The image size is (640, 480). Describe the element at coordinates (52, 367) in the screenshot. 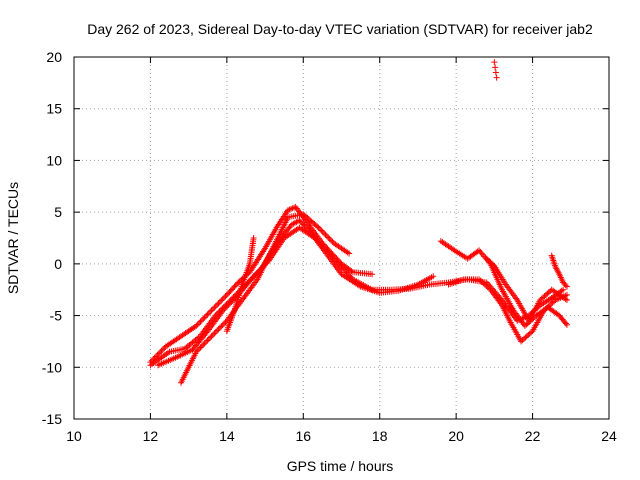

I see `y-tick-label: -10` at that location.